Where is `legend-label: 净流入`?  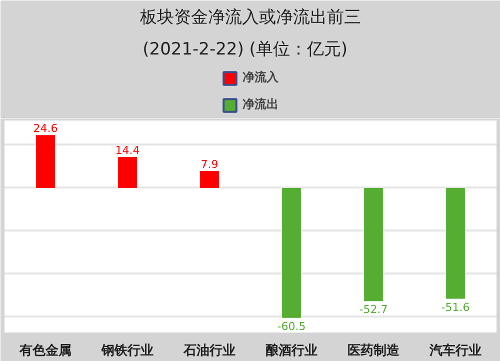 legend-label: 净流入 is located at coordinates (260, 77).